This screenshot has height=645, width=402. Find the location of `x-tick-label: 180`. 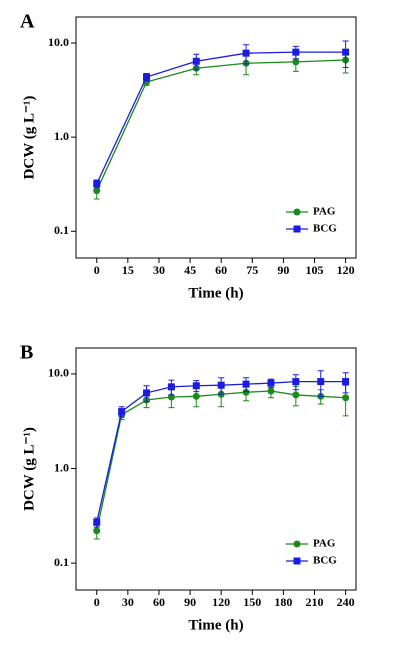

x-tick-label: 180 is located at coordinates (283, 602).